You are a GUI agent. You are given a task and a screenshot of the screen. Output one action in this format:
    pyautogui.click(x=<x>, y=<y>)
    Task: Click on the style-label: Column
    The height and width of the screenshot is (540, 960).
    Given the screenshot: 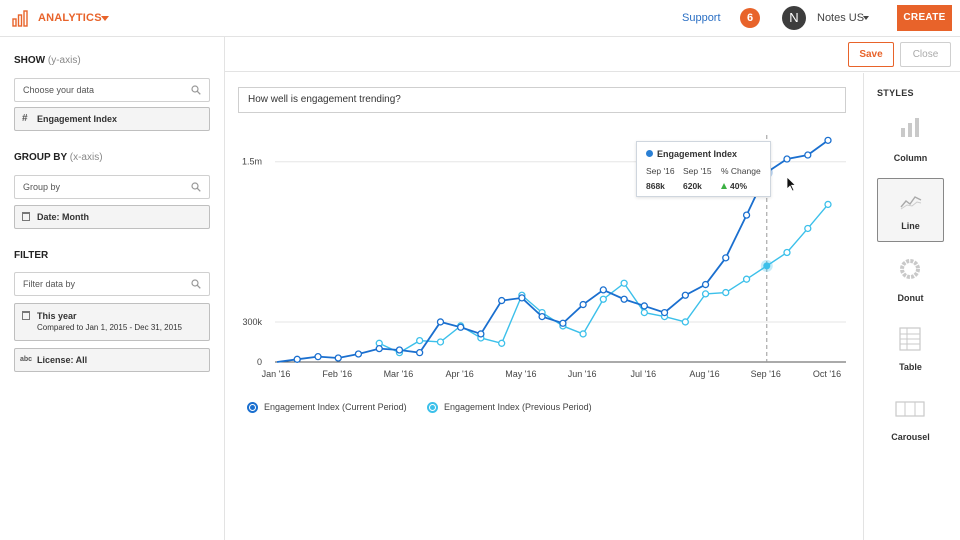 What is the action you would take?
    pyautogui.click(x=910, y=158)
    